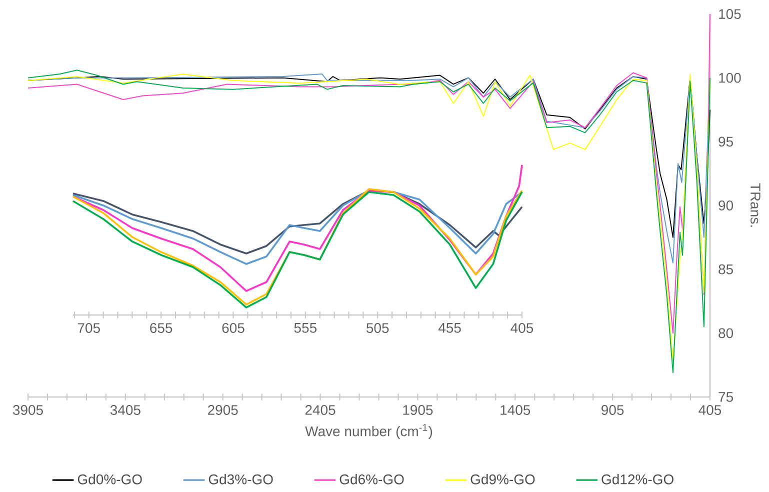  What do you see at coordinates (730, 14) in the screenshot?
I see `y-tick-label: 105` at bounding box center [730, 14].